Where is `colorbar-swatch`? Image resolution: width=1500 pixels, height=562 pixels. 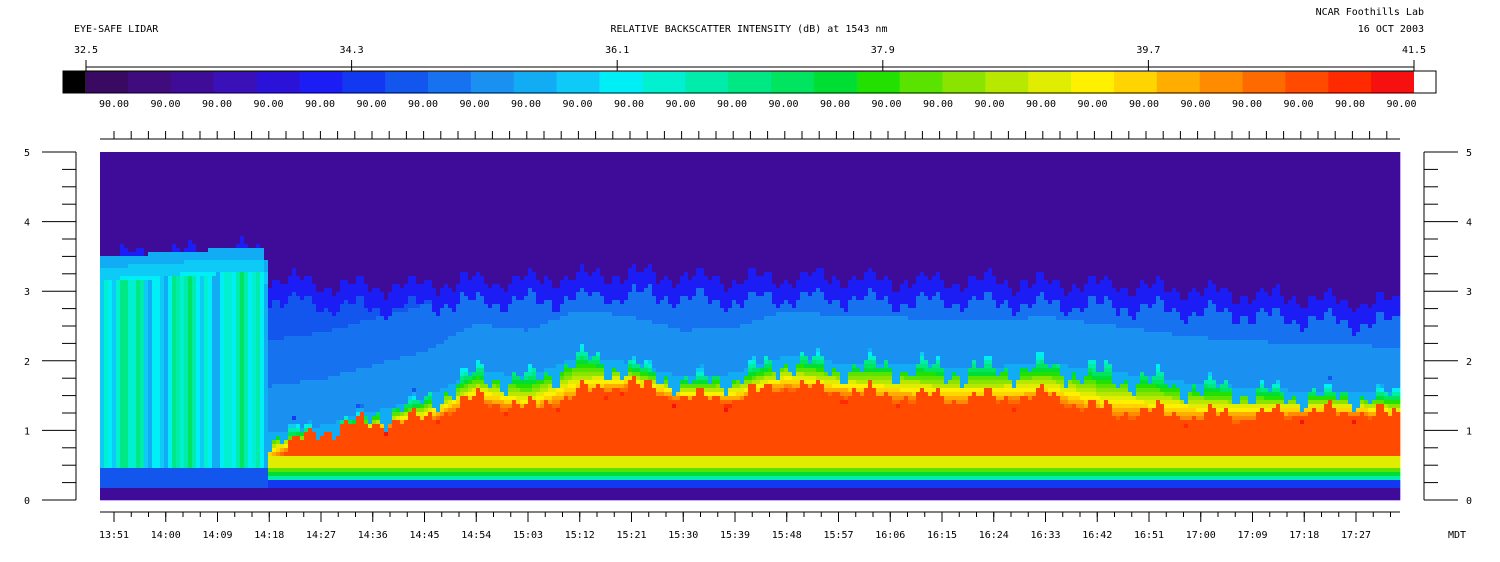
colorbar-swatch is located at coordinates (578, 82).